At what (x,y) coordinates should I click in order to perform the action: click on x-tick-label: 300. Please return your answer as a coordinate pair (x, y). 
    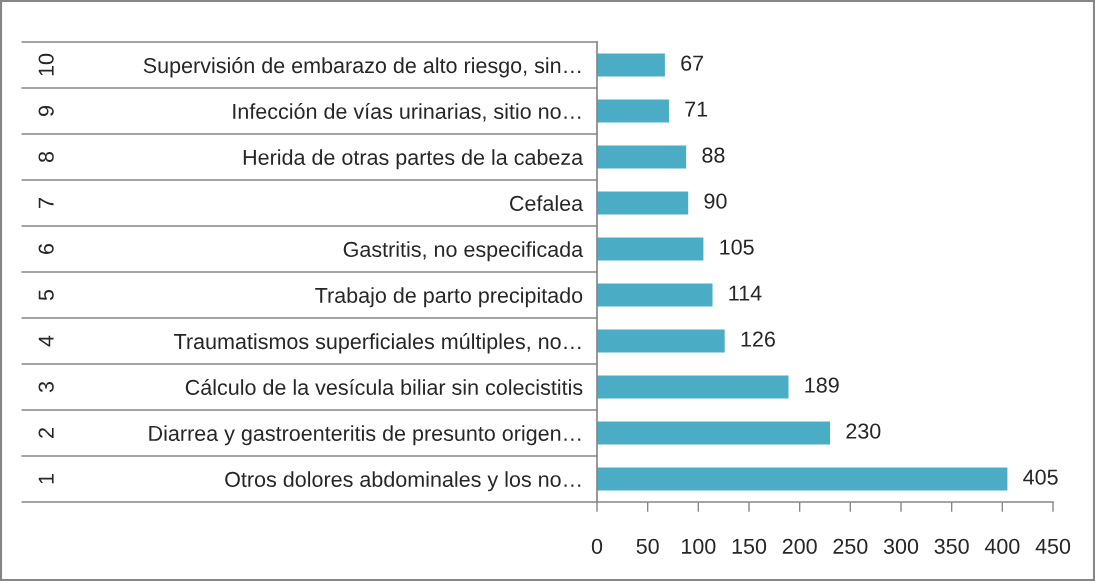
    Looking at the image, I should click on (901, 546).